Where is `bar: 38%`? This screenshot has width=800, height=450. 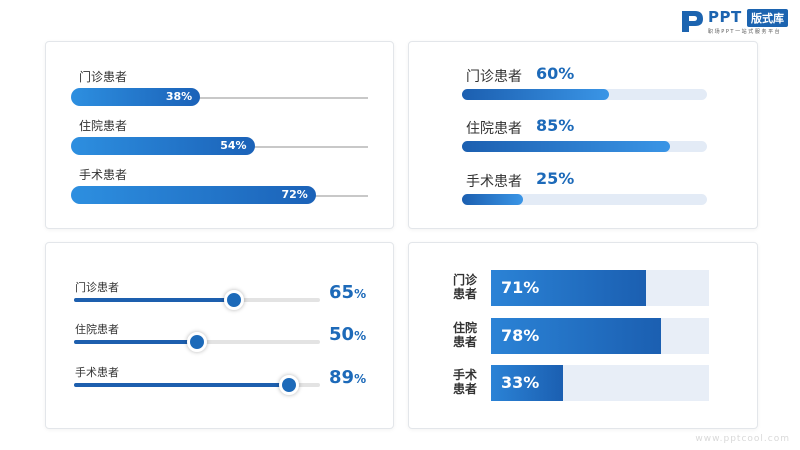 bar: 38% is located at coordinates (136, 97).